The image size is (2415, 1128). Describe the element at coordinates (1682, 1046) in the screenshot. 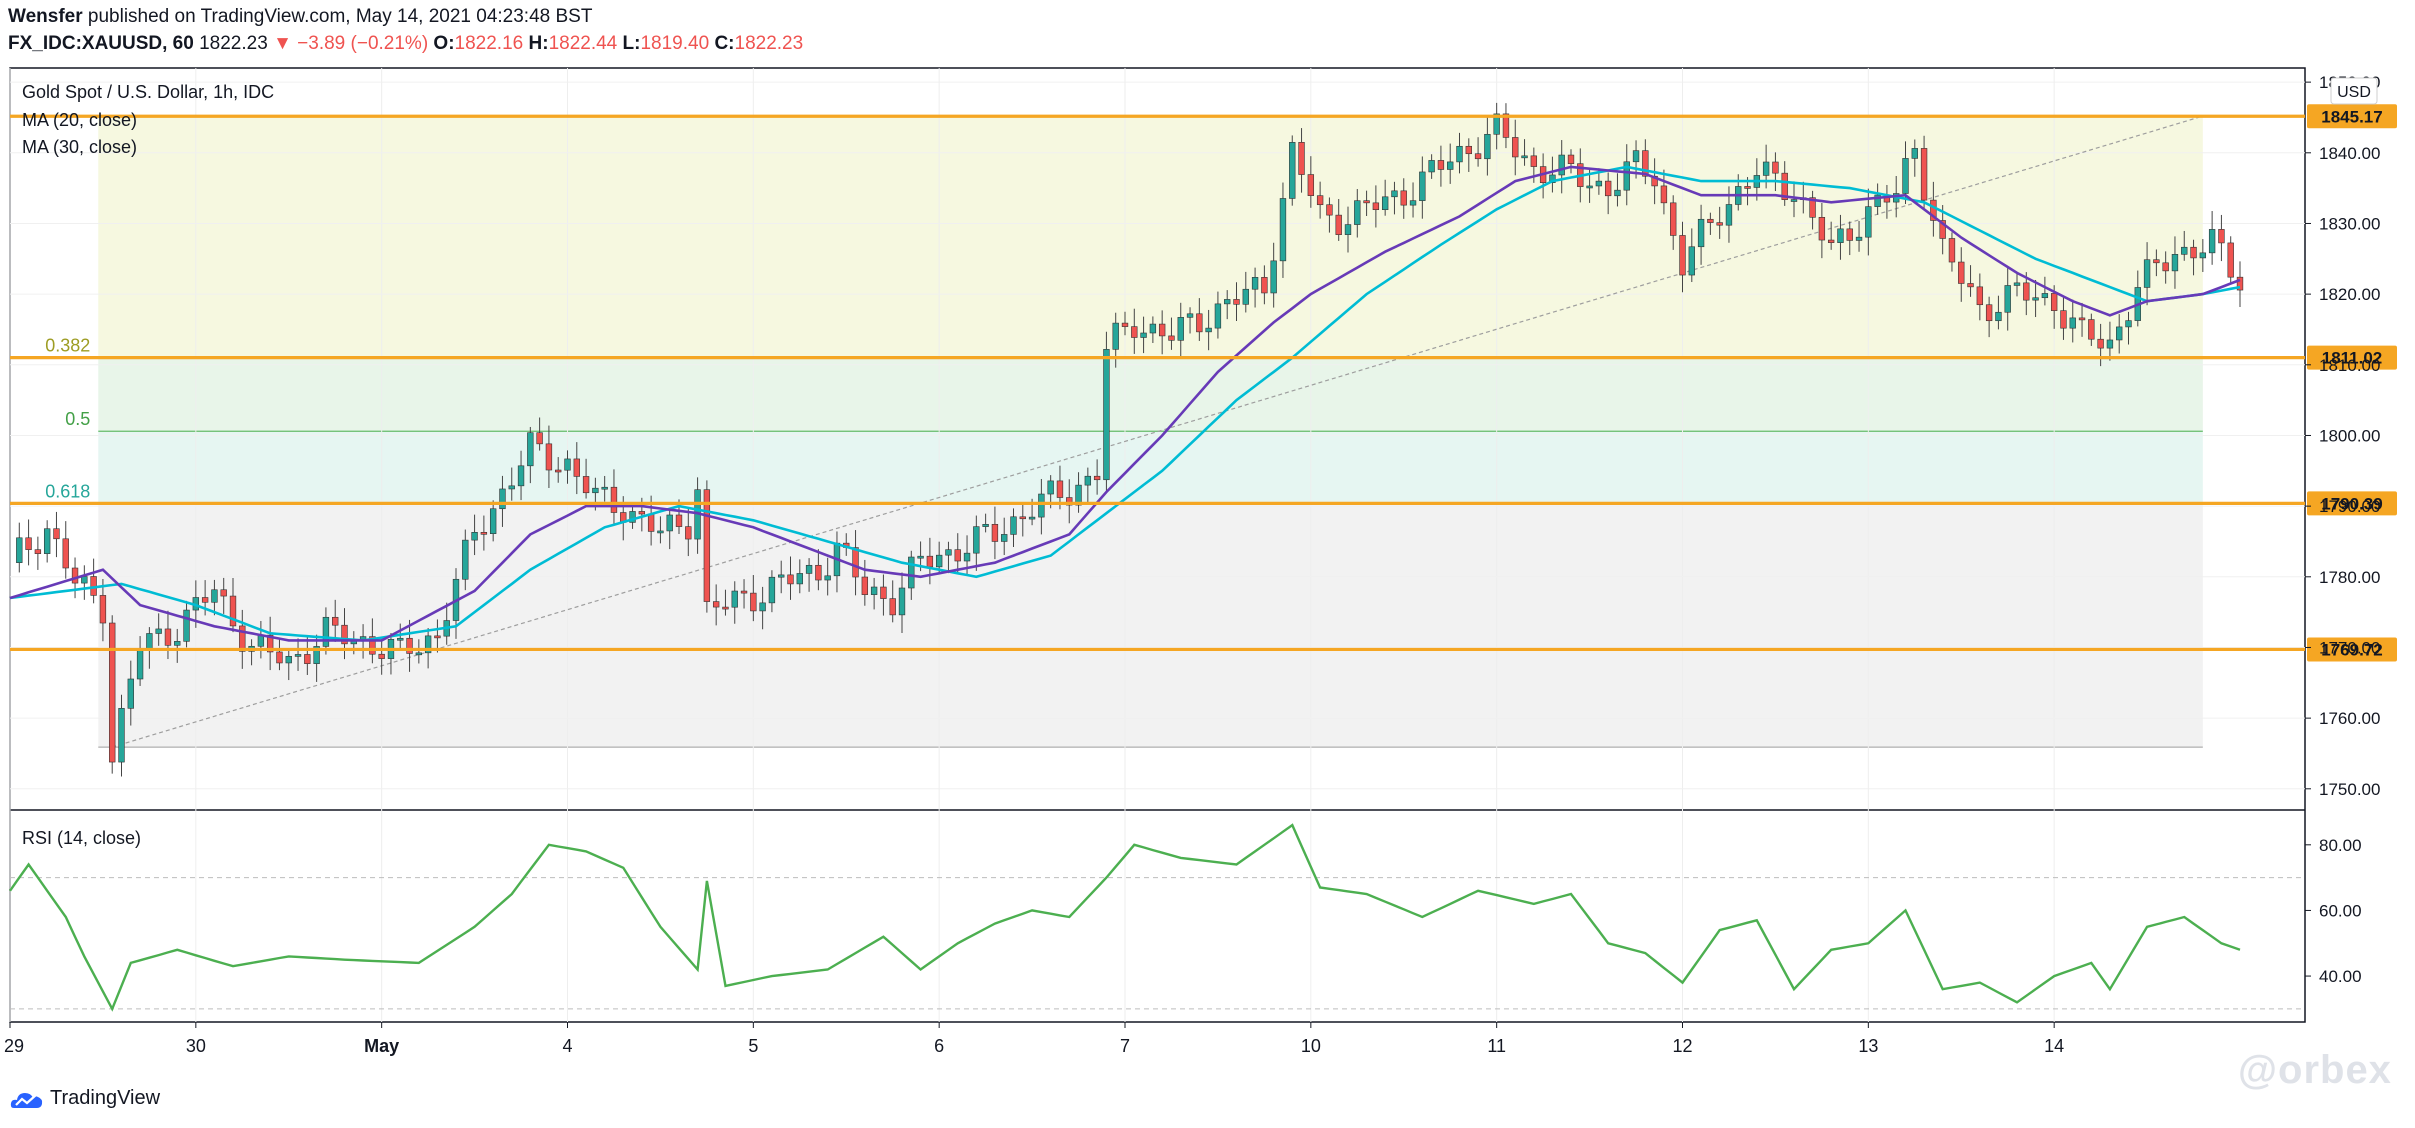

I see `time-tick-label: 12` at that location.